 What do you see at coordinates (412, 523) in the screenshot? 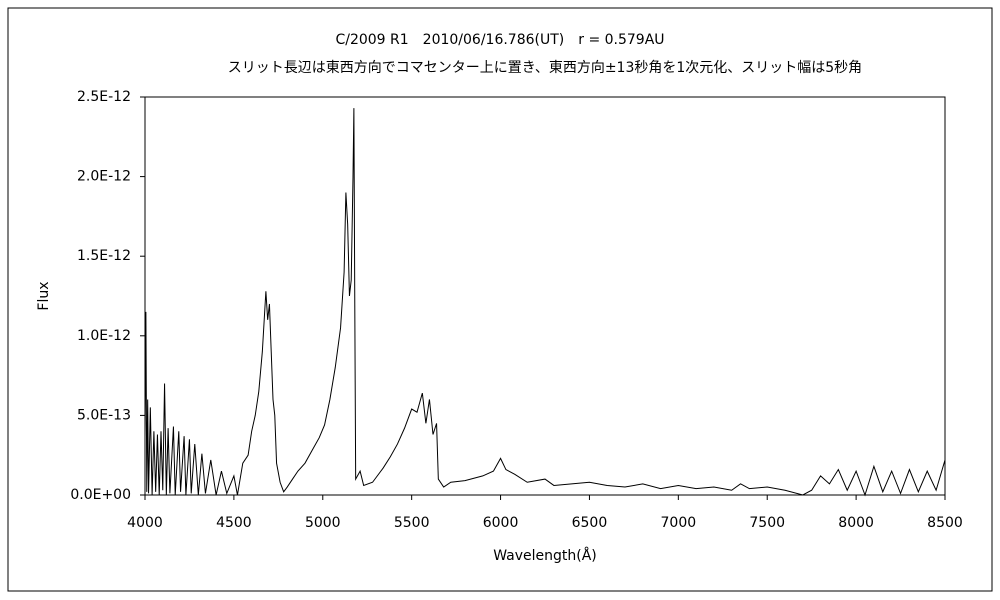
I see `x-tick-label: 5500` at bounding box center [412, 523].